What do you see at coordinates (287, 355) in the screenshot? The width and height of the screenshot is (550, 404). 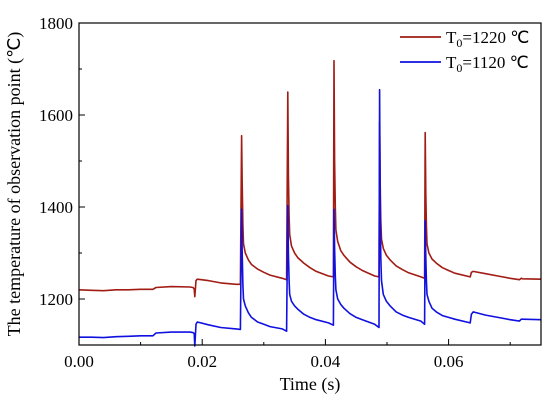 I see `x-ticks: 0.00 0.02 0.04 0.06` at bounding box center [287, 355].